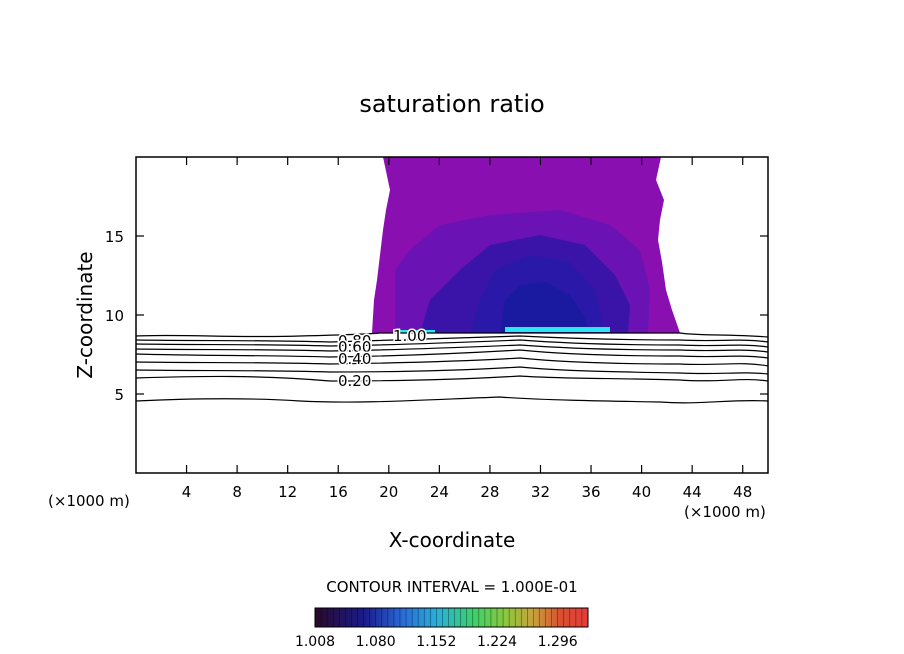  I want to click on colorbar-tick-label: 1.224, so click(497, 642).